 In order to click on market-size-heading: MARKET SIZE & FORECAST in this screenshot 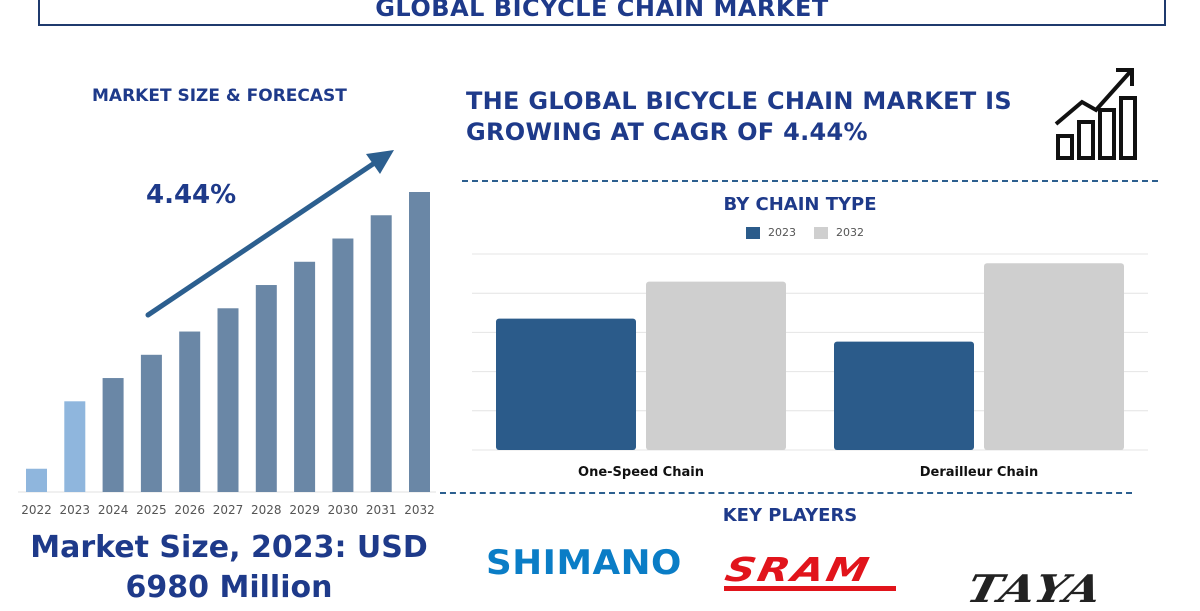, I will do `click(219, 96)`.